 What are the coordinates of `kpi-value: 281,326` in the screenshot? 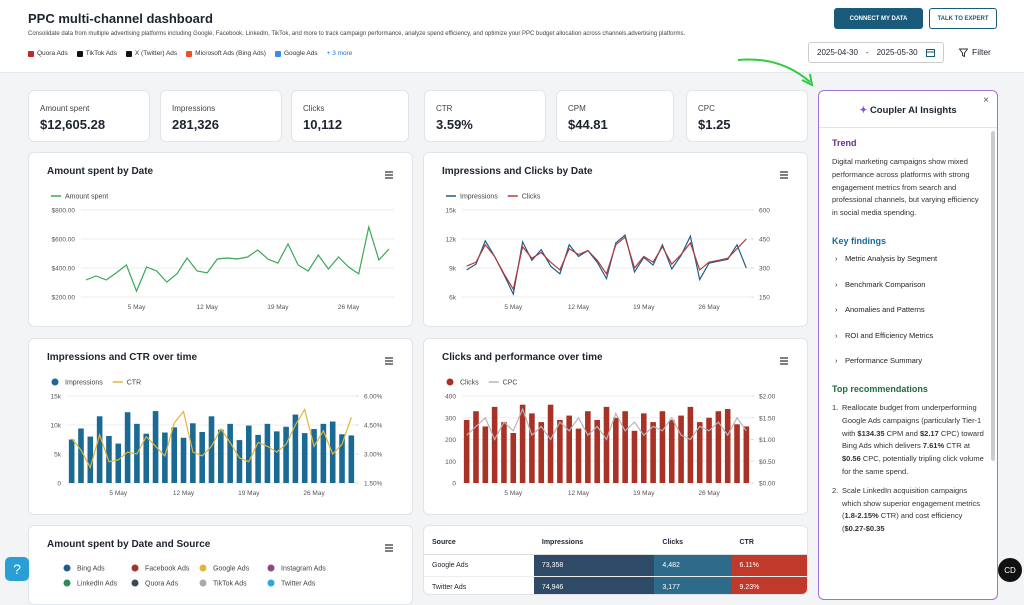 It's located at (195, 124).